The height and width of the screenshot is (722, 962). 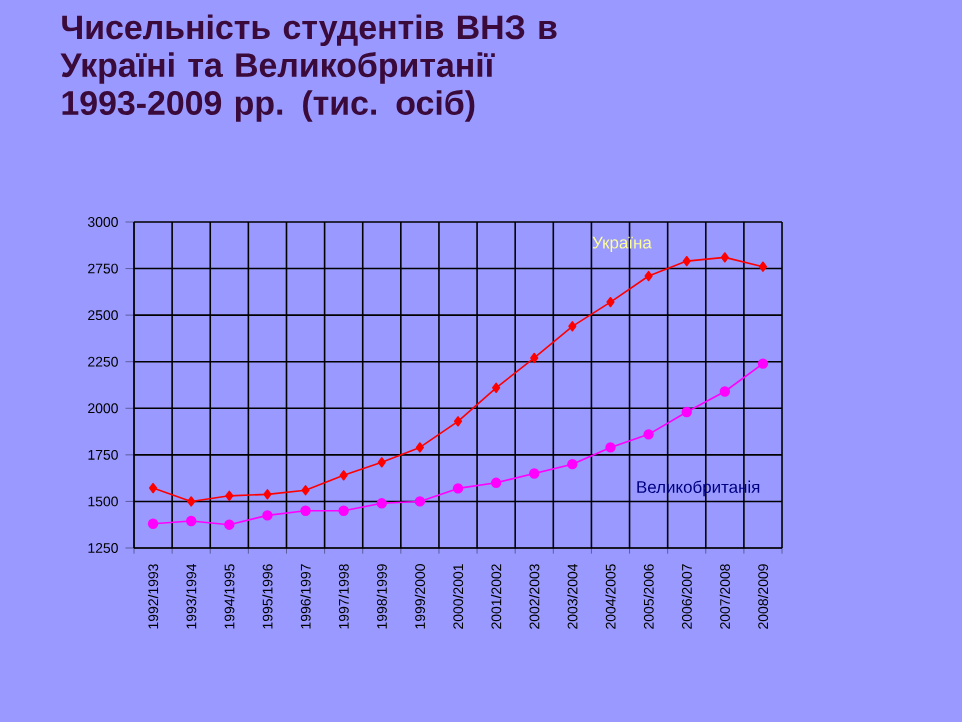 I want to click on chart-title: Чисельність студентів ВНЗ в Україні та Великобританії, so click(x=308, y=49).